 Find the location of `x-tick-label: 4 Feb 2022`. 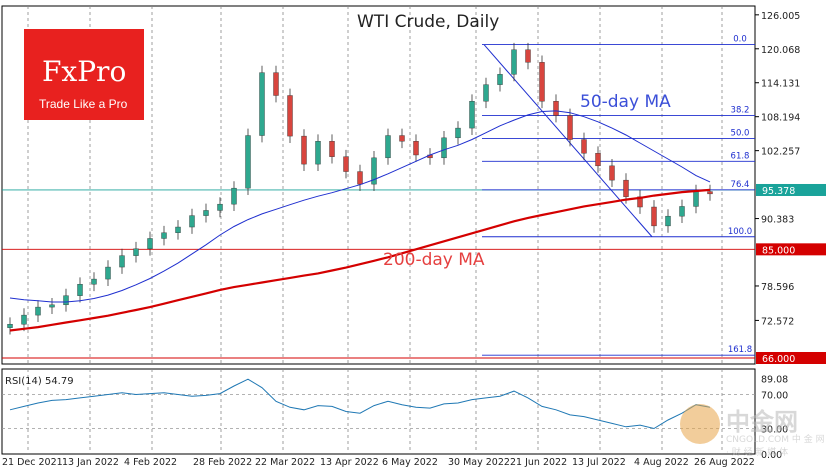

x-tick-label: 4 Feb 2022 is located at coordinates (150, 462).